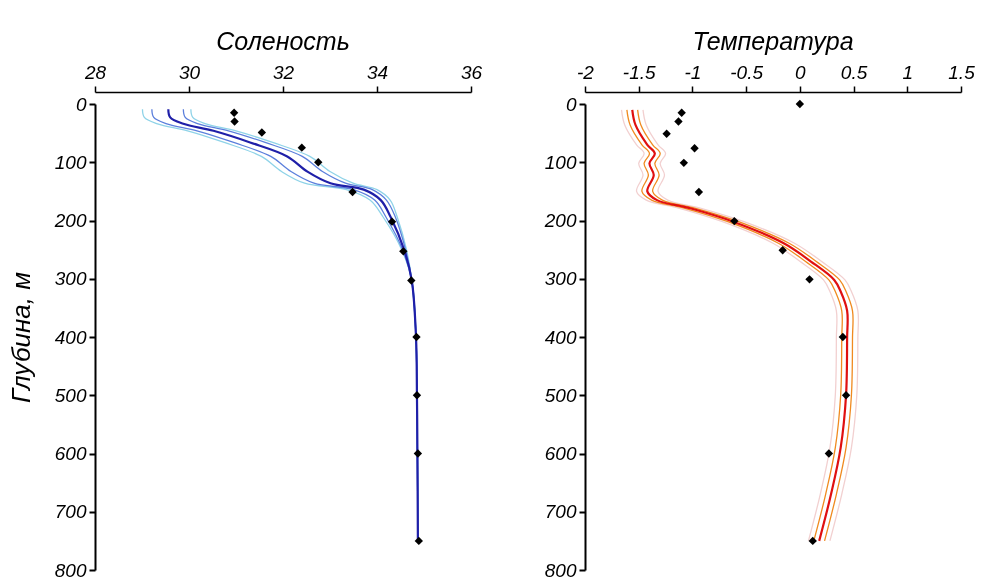 The image size is (1007, 580). I want to click on x-tick-label: 1, so click(908, 72).